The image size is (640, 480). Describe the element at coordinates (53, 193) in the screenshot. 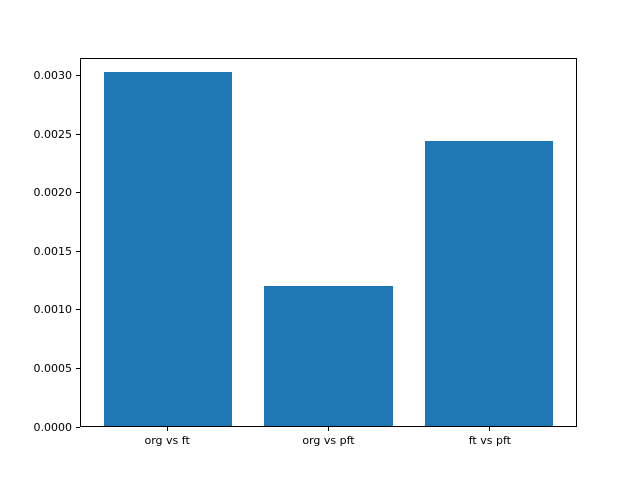

I see `y-tick-label: 0.0020` at that location.